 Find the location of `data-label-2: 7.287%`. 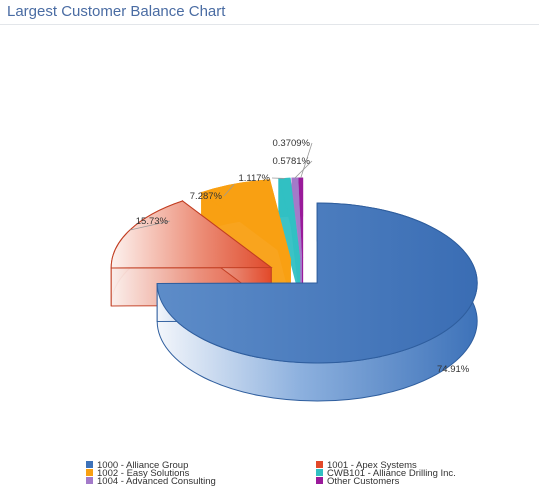

data-label-2: 7.287% is located at coordinates (206, 196).